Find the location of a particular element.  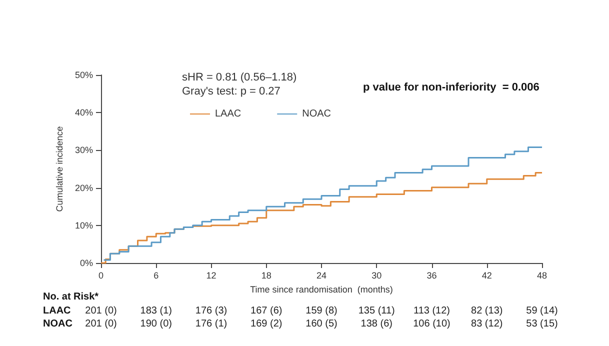

text: 59 (14) is located at coordinates (542, 311).